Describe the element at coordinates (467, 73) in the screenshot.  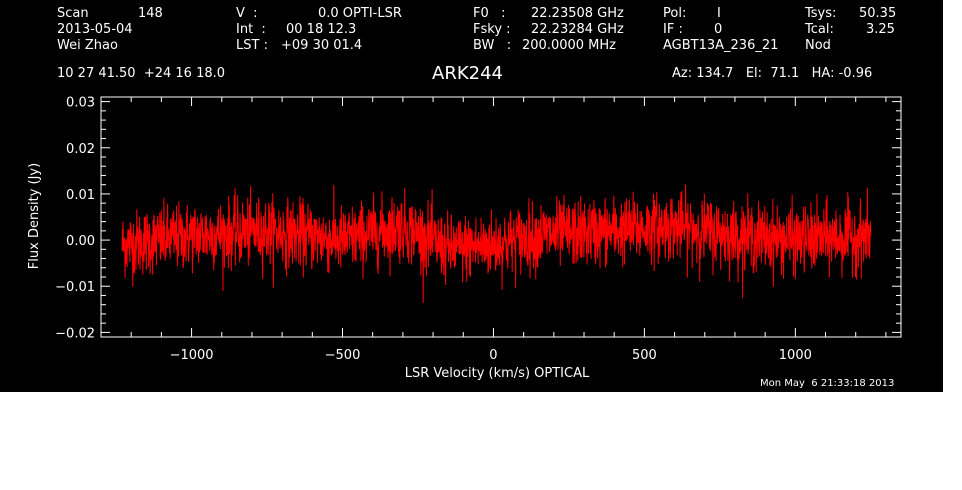
I see `chart-title: ARK244` at that location.